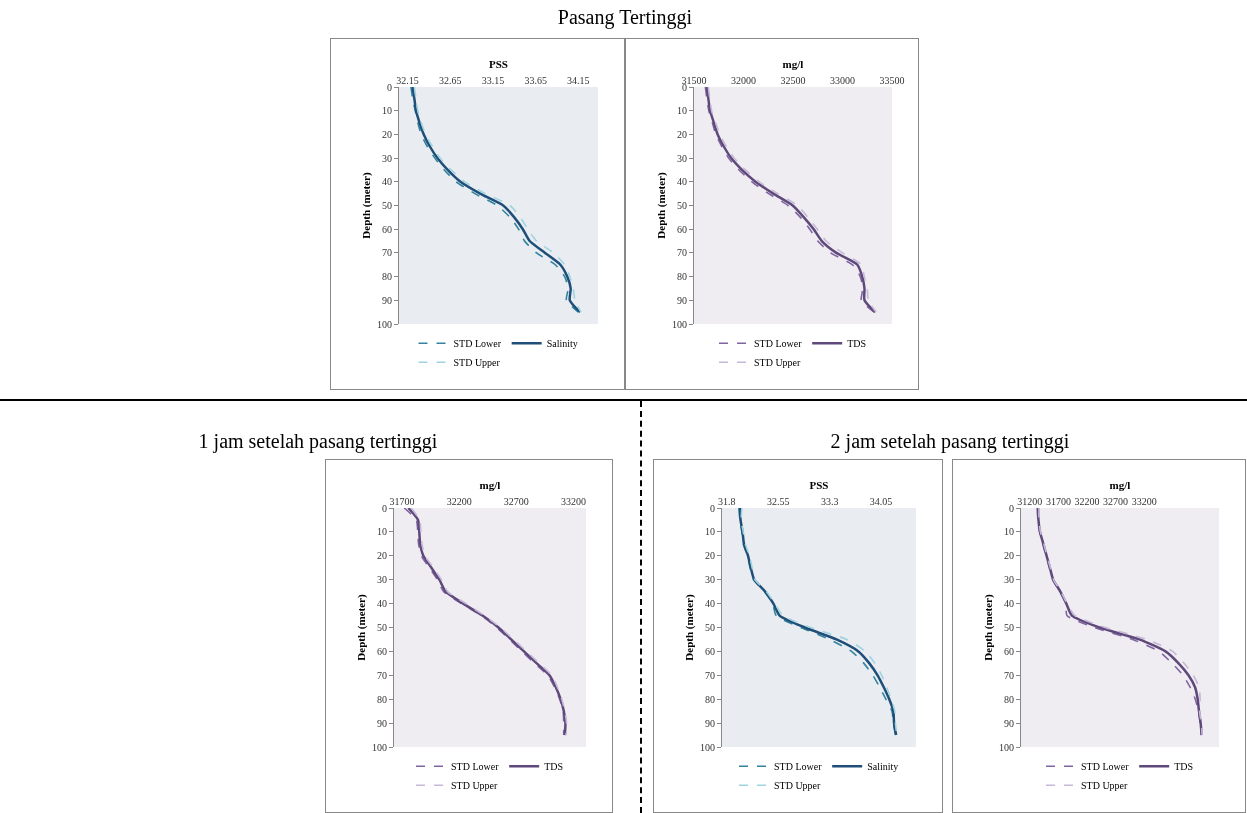  What do you see at coordinates (842, 80) in the screenshot?
I see `x-tick-label: 33000` at bounding box center [842, 80].